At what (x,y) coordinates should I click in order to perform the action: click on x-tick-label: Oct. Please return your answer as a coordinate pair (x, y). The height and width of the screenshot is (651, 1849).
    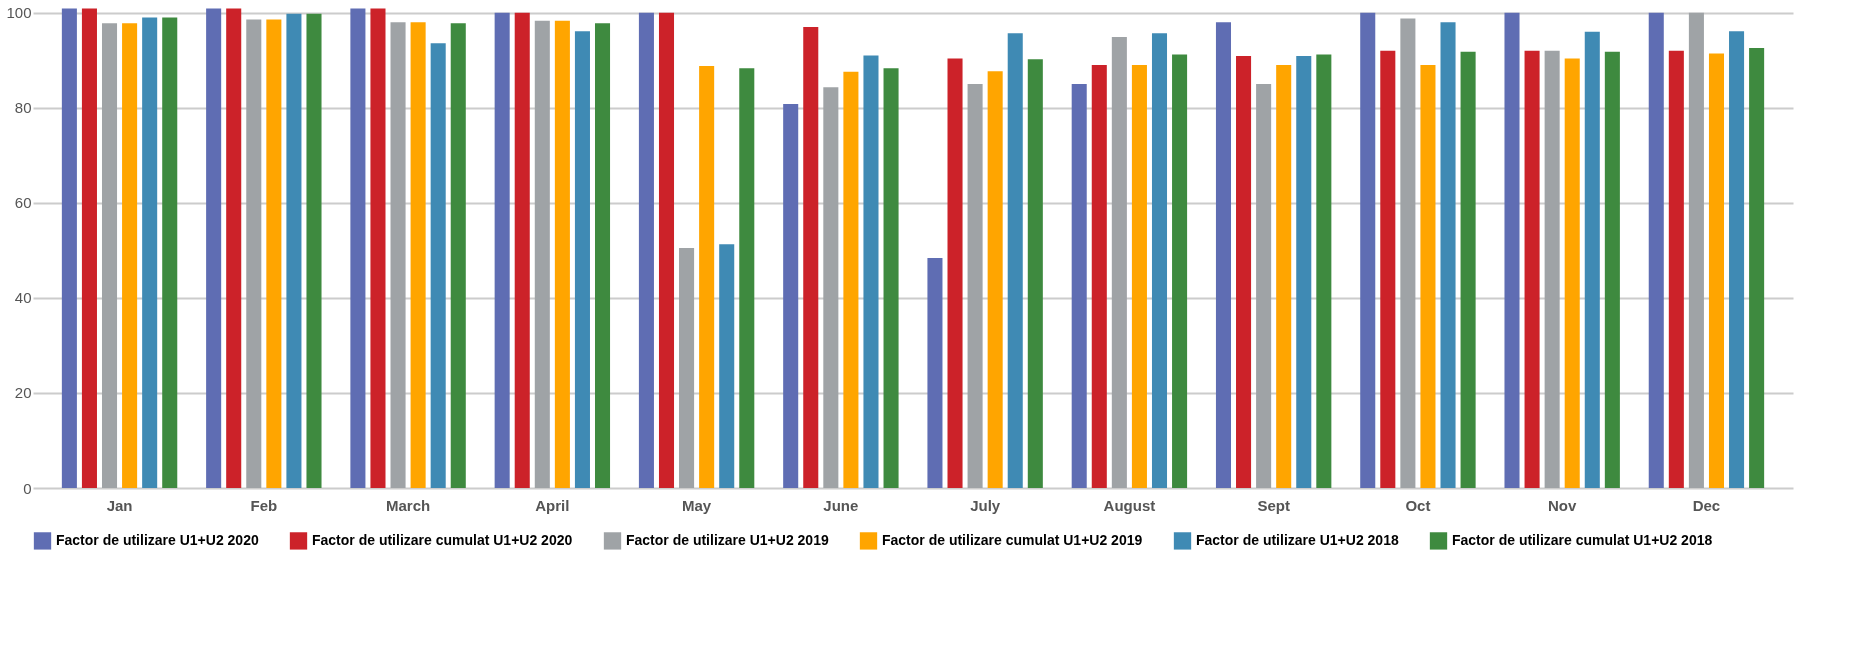
    Looking at the image, I should click on (1418, 505).